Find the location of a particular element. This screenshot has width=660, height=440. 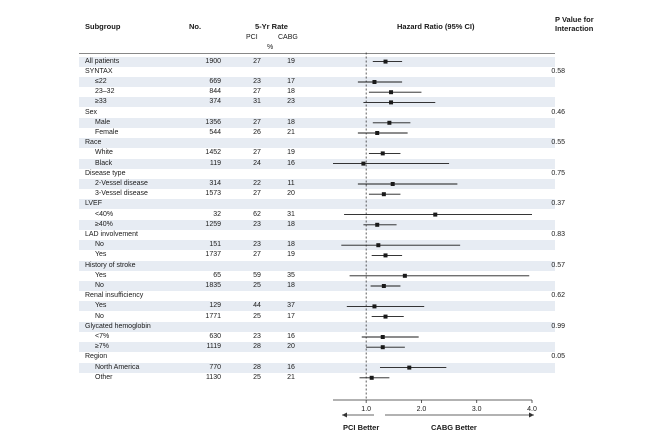

patient-count: 151 is located at coordinates (215, 245).